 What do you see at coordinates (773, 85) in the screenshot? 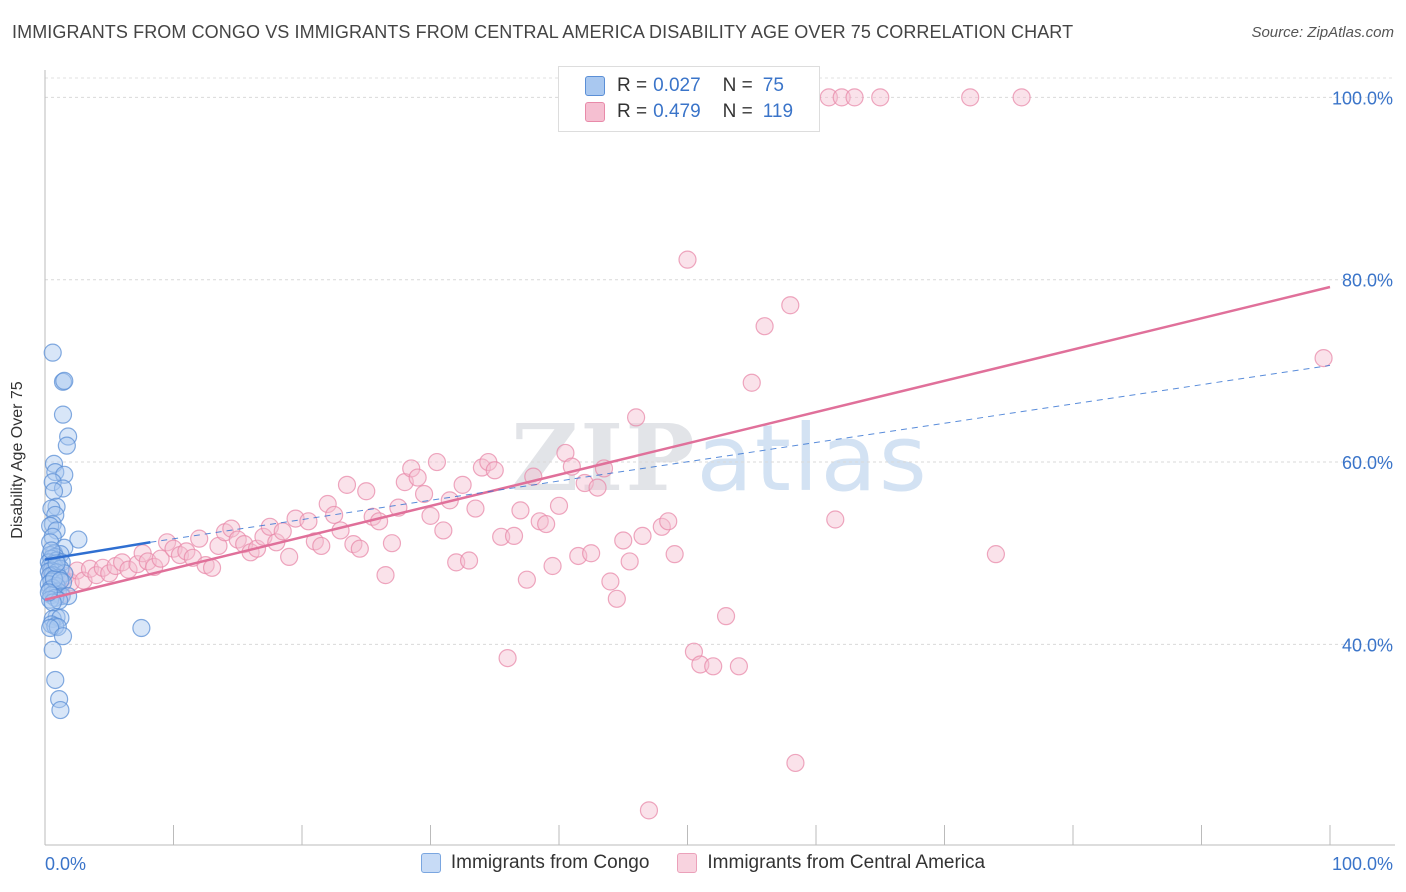
I see `n-value: 75` at bounding box center [773, 85].